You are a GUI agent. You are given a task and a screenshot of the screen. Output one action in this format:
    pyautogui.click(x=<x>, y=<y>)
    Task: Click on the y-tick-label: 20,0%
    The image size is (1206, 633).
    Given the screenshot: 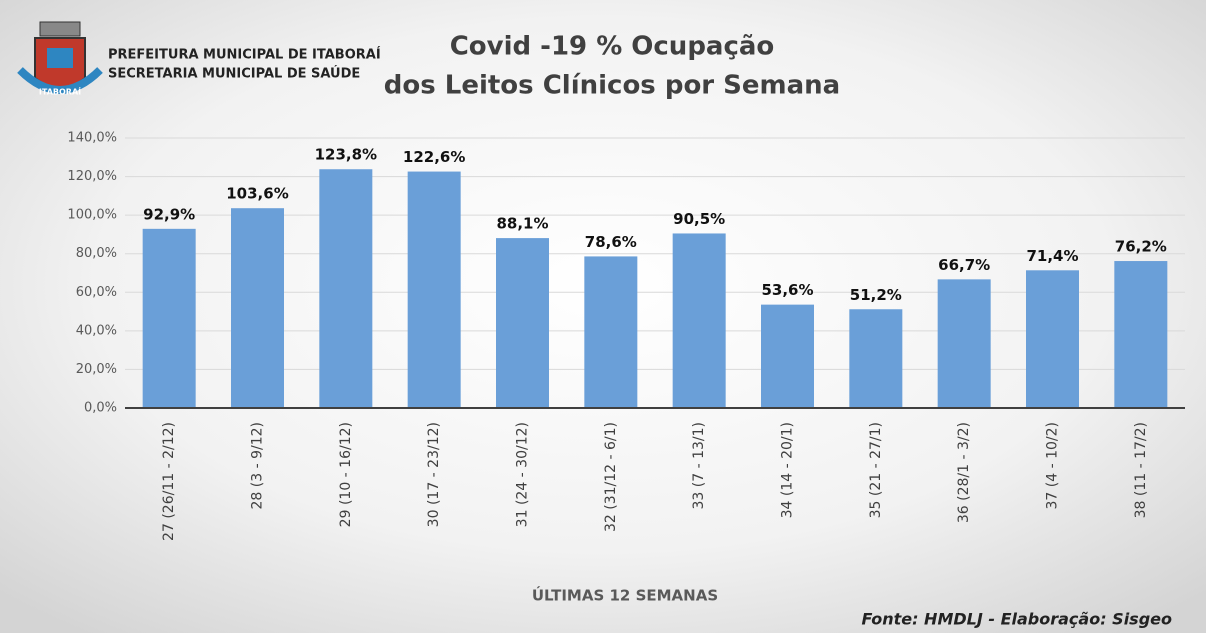 What is the action you would take?
    pyautogui.click(x=96, y=369)
    